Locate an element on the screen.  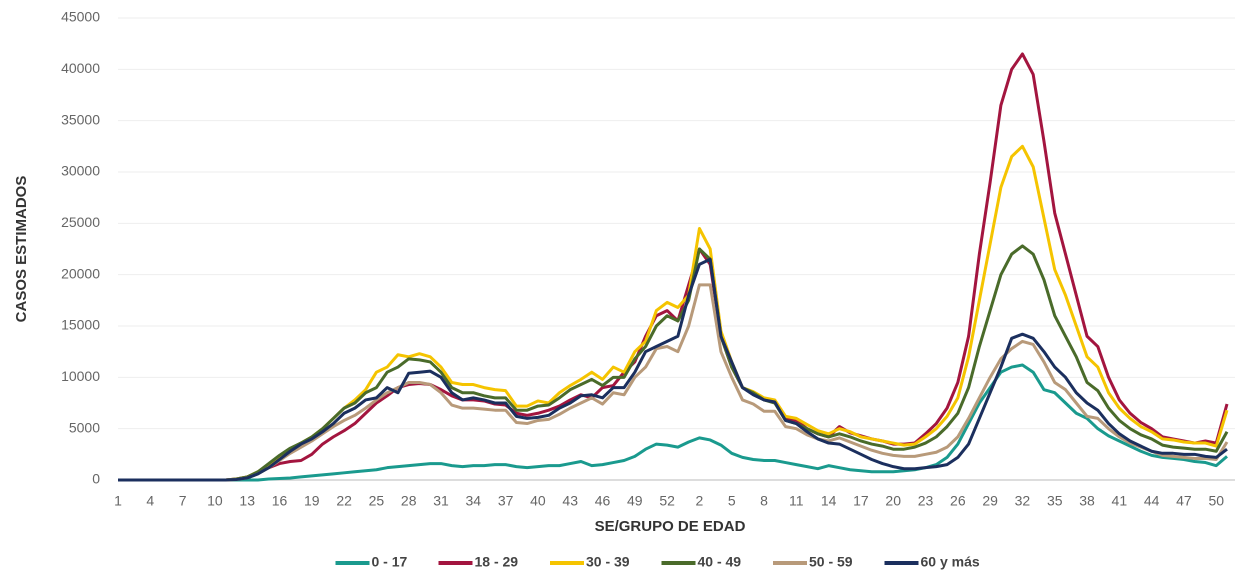
y-tick-label: 30000 is located at coordinates (80, 171).